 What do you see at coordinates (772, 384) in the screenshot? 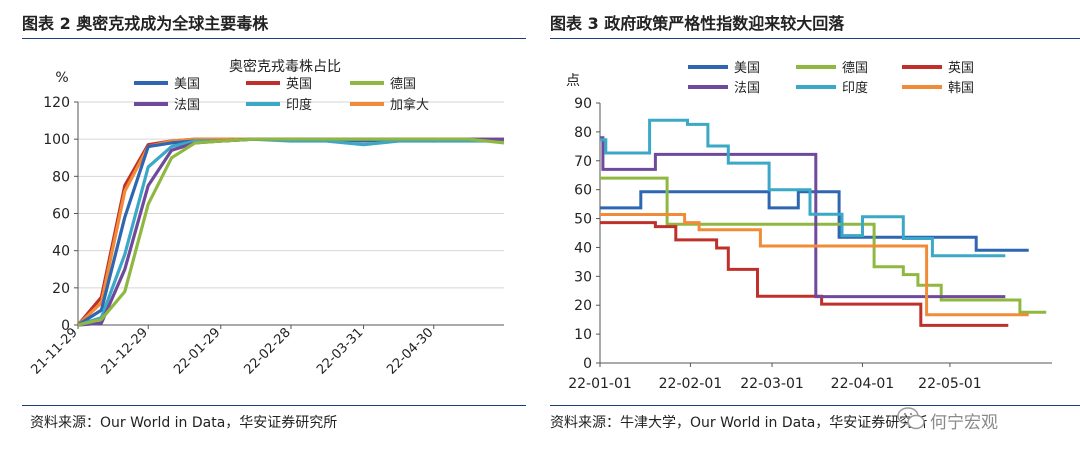
I see `x-tick-label: 22-03-01` at bounding box center [772, 384].